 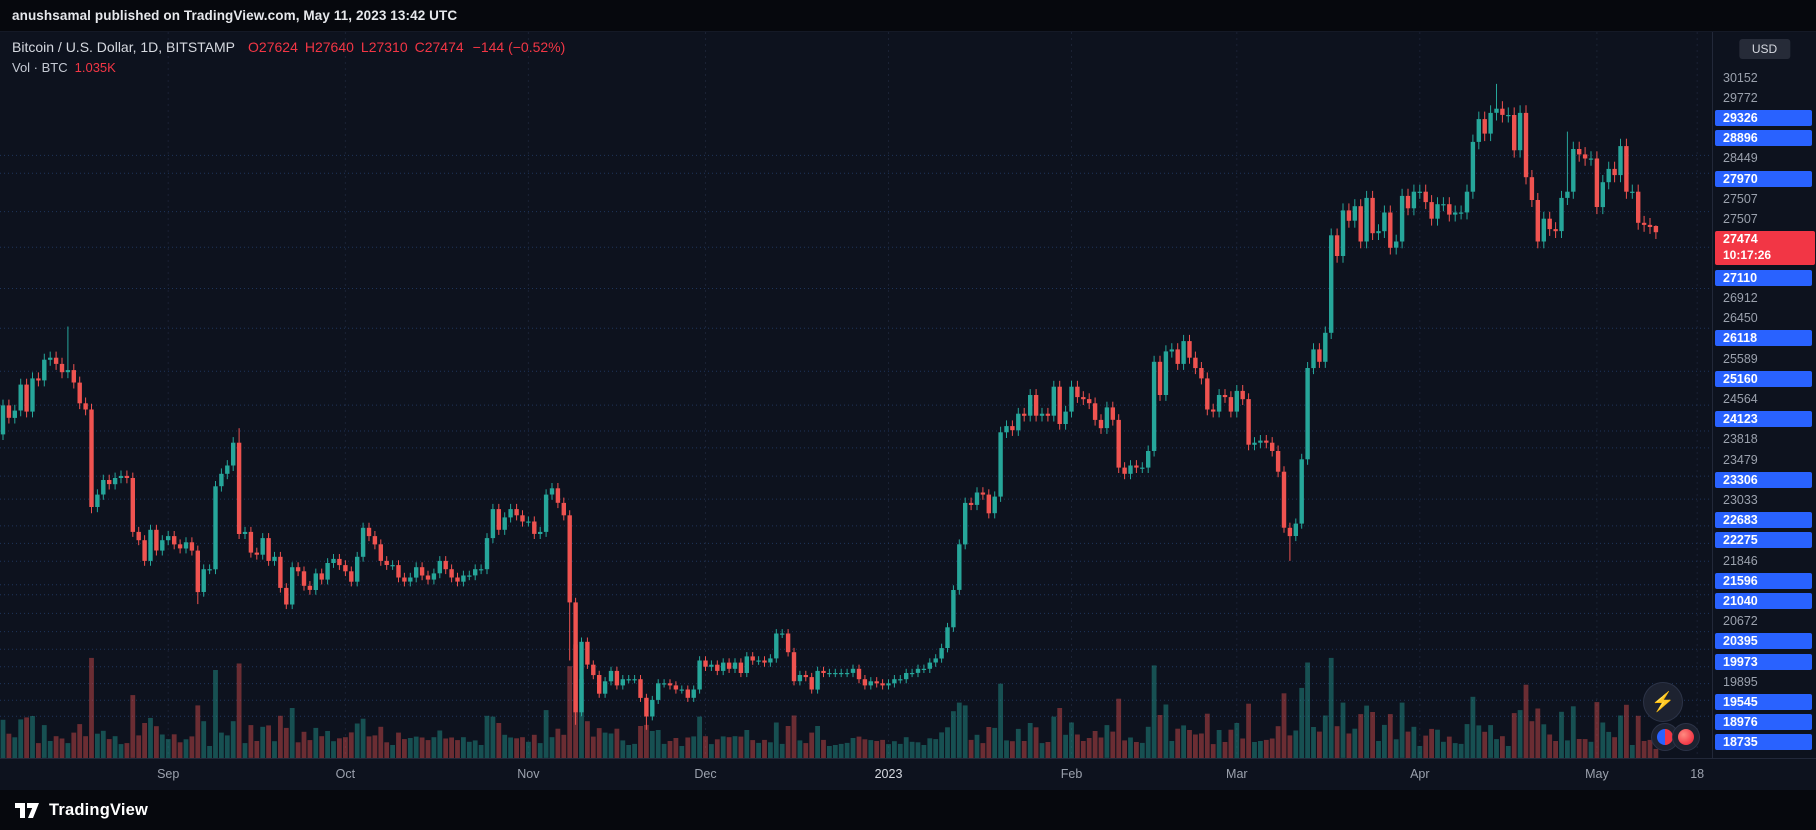 What do you see at coordinates (273, 47) in the screenshot?
I see `ohlc-item-o: O27624` at bounding box center [273, 47].